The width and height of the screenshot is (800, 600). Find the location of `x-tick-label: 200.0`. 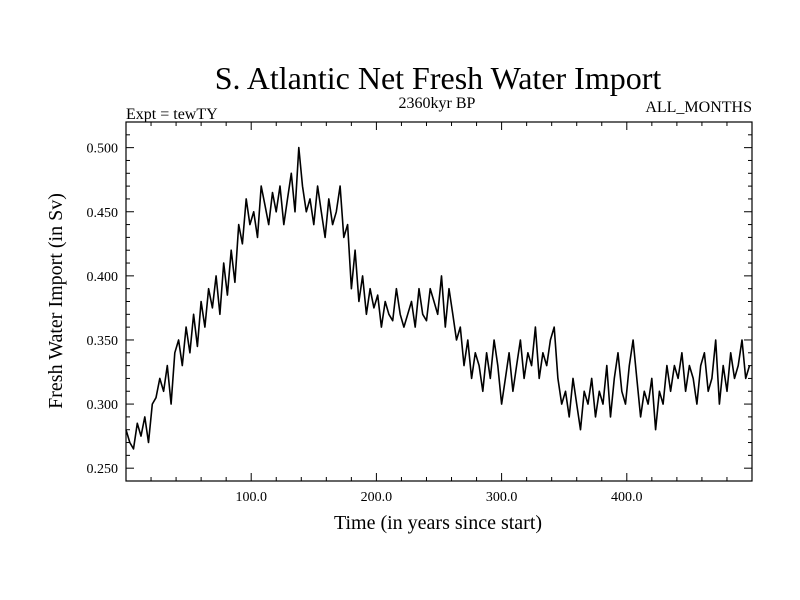

x-tick-label: 200.0 is located at coordinates (377, 497).